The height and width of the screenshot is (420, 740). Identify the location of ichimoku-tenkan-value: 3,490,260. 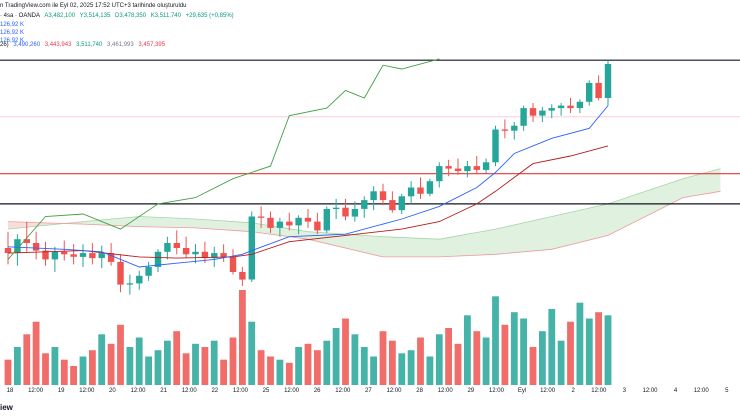
(27, 45).